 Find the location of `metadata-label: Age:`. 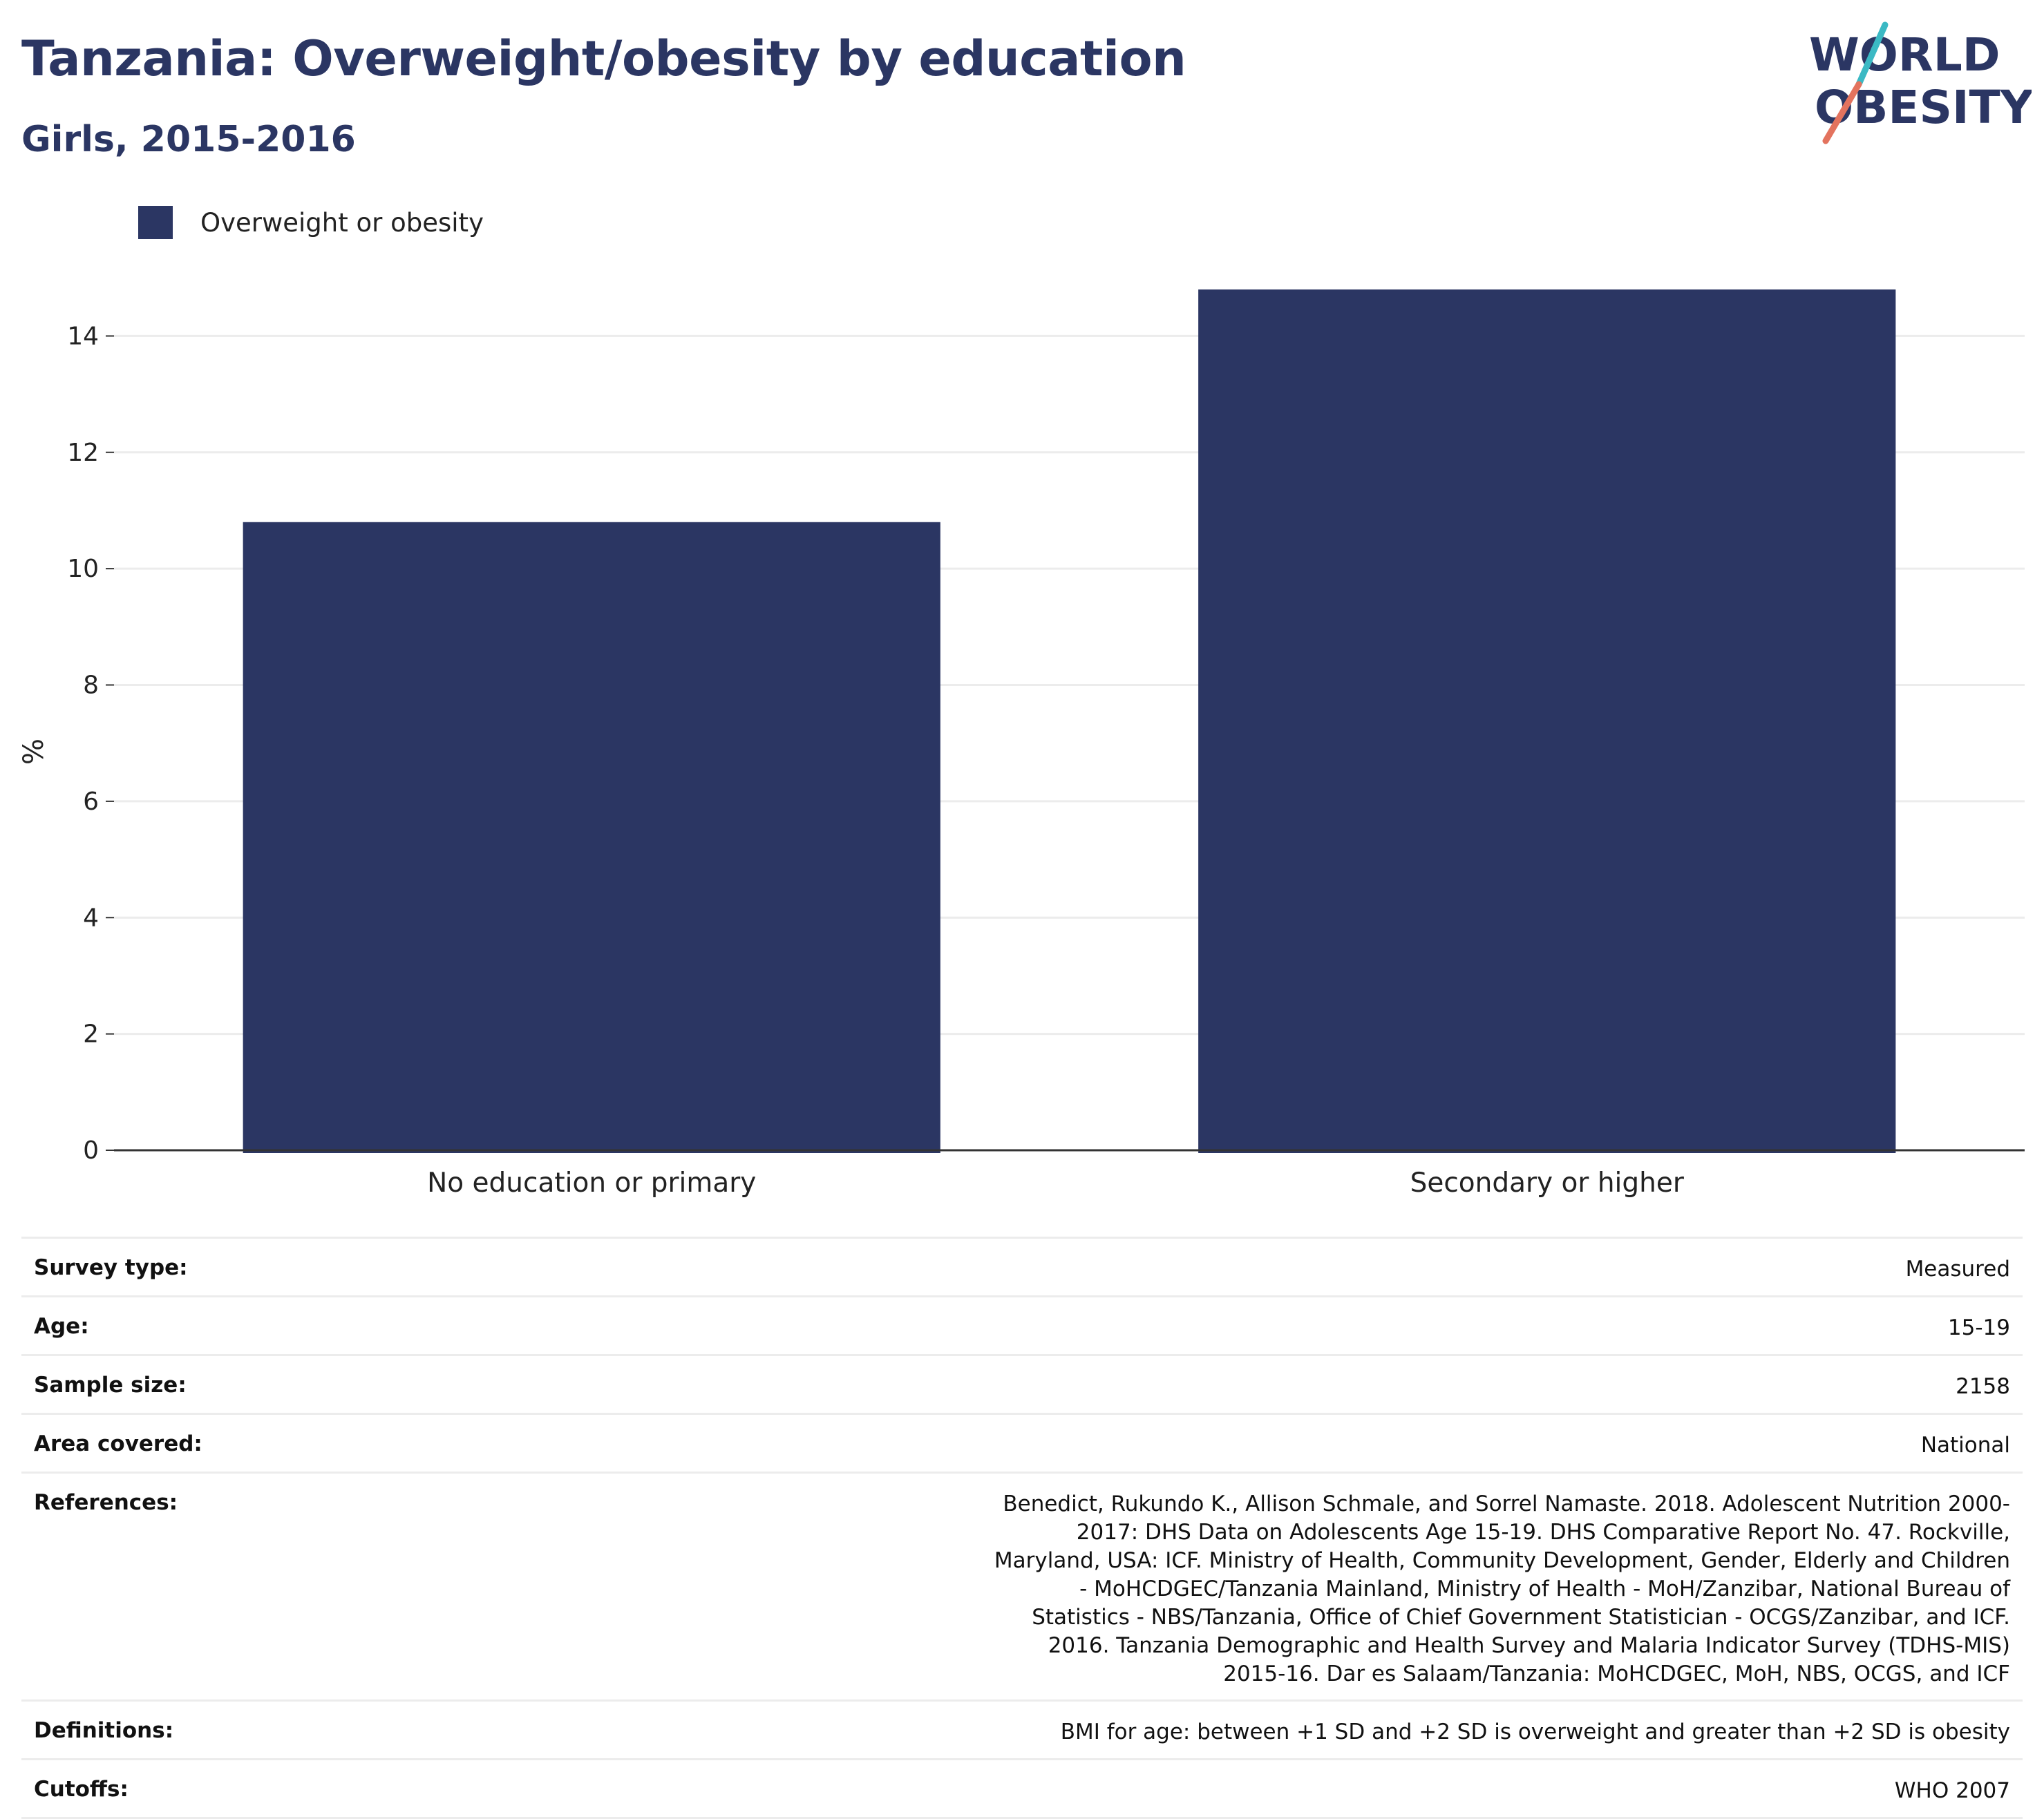

metadata-label: Age: is located at coordinates (241, 1325).